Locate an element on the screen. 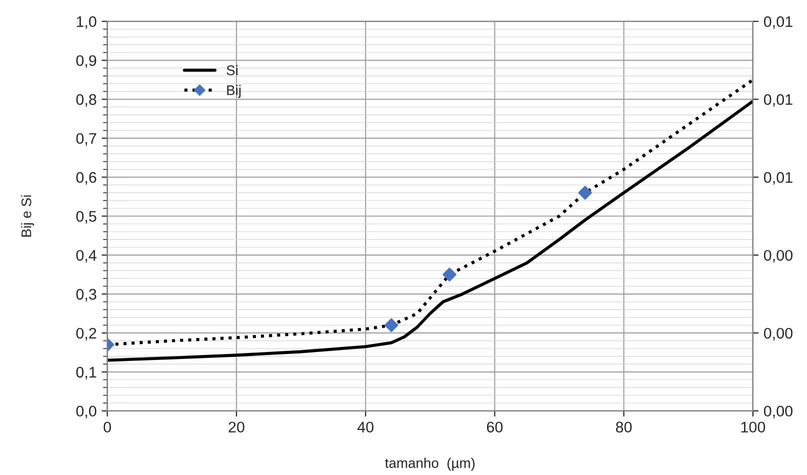  y-tick-label: 0,6 is located at coordinates (86, 178).